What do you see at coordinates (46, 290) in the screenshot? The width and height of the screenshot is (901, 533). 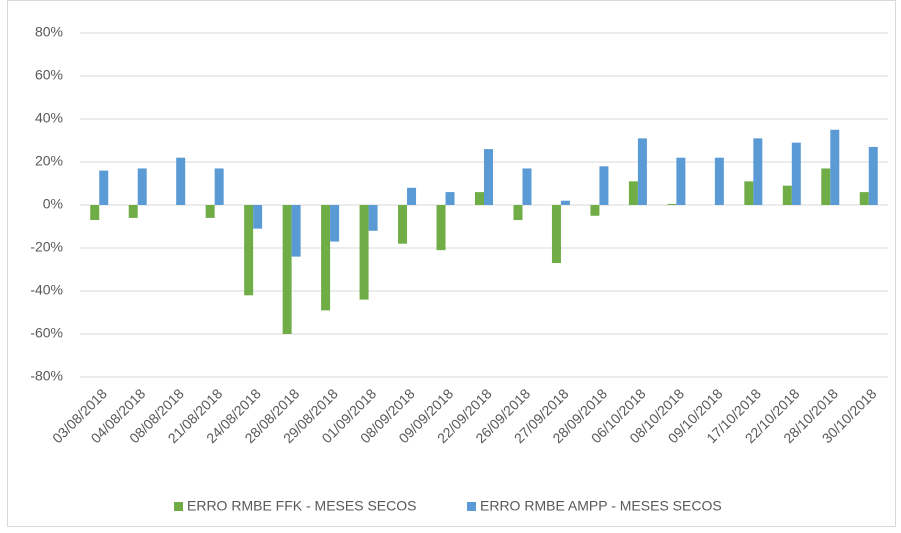 I see `y-tick-label: -40%` at bounding box center [46, 290].